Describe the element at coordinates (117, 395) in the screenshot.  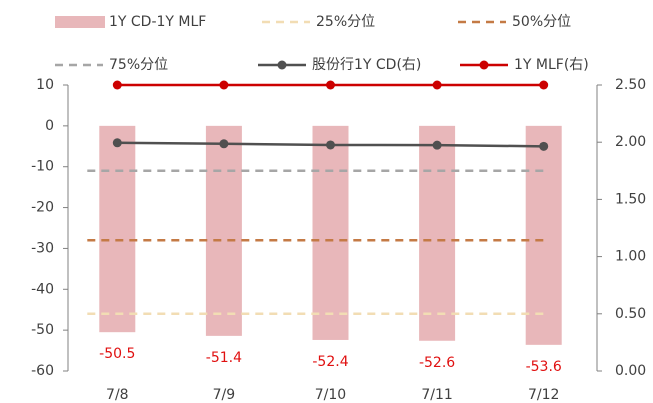
I see `x-tick-label: 7/8` at that location.